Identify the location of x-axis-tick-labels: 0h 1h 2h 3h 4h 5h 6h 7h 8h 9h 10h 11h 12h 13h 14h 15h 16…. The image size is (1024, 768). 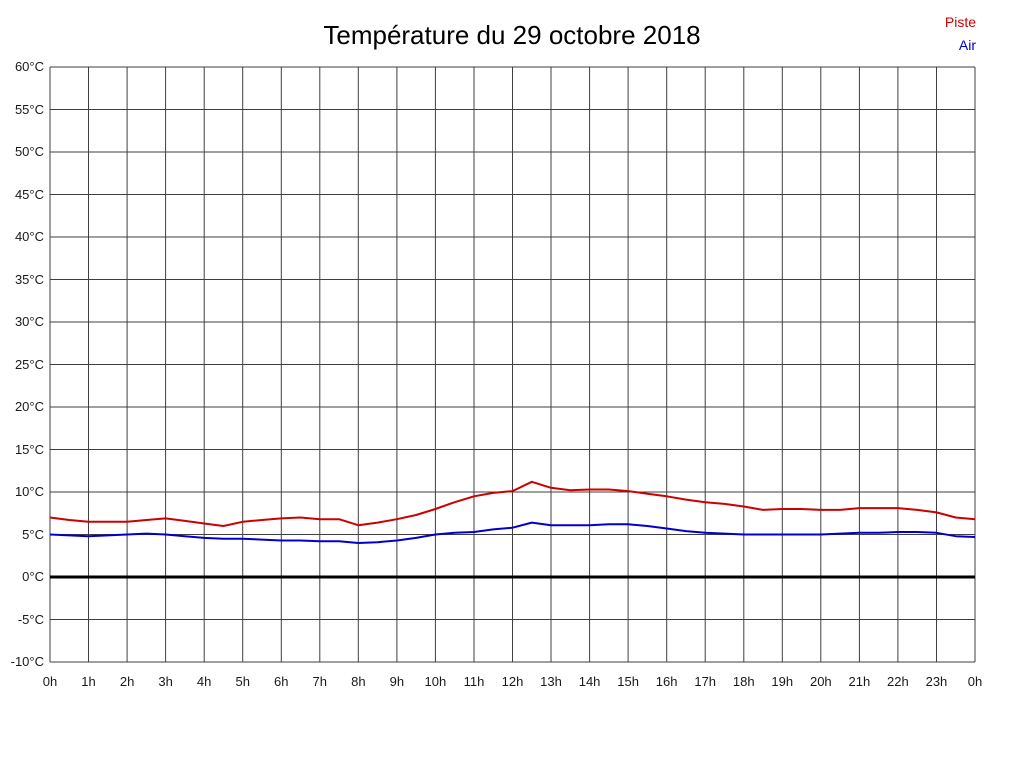
(512, 684).